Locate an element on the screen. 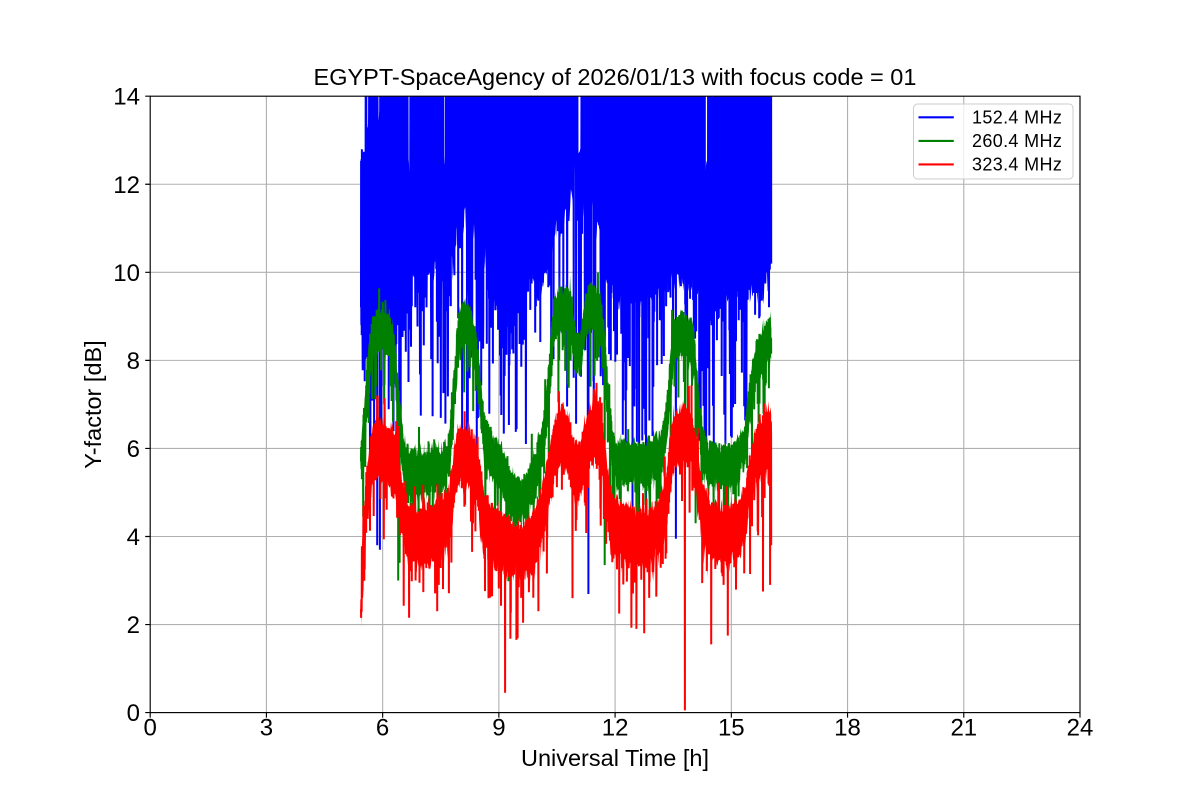 This screenshot has width=1200, height=800. svg-text: Universal Time [h] is located at coordinates (615, 758).